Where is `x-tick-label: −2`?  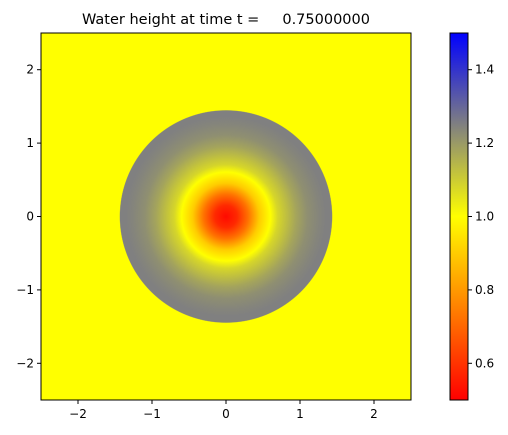 x-tick-label: −2 is located at coordinates (78, 414).